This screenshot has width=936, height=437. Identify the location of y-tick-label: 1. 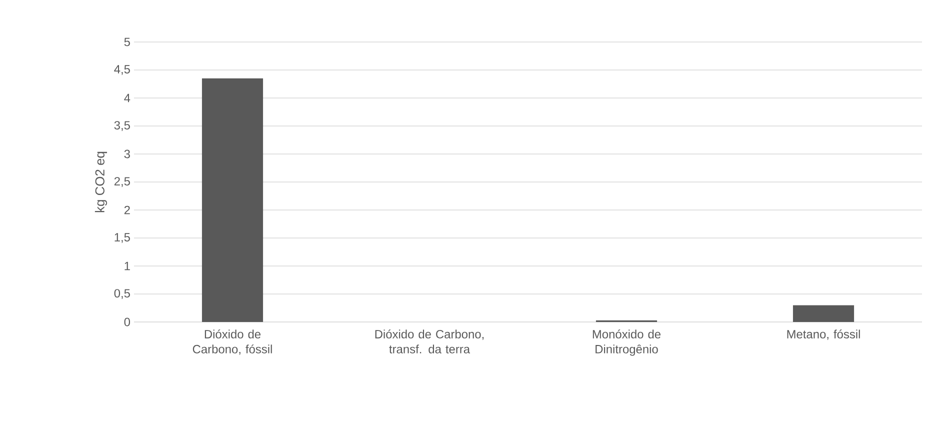
(127, 266).